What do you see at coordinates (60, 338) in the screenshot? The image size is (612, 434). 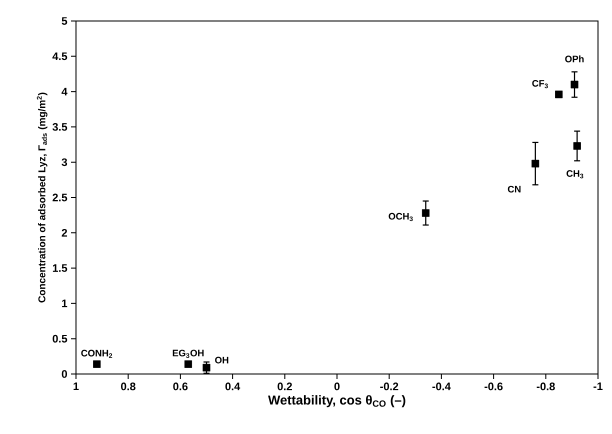 I see `y-tick-label: 0.5` at bounding box center [60, 338].